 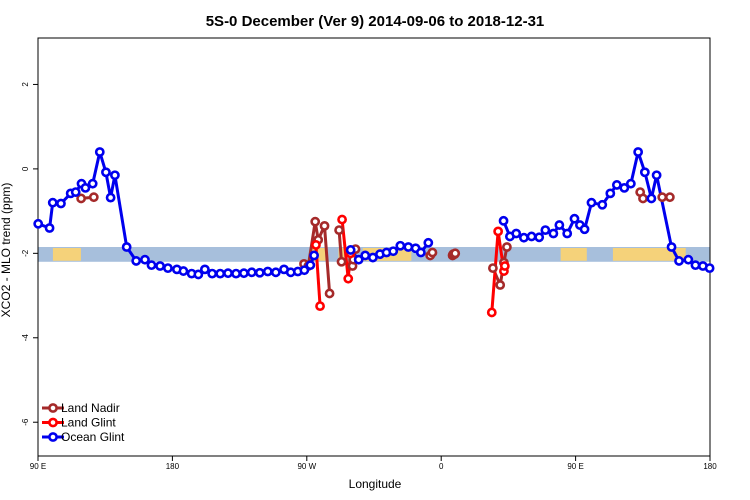 I want to click on x-tick-label-1: 180, so click(x=173, y=466).